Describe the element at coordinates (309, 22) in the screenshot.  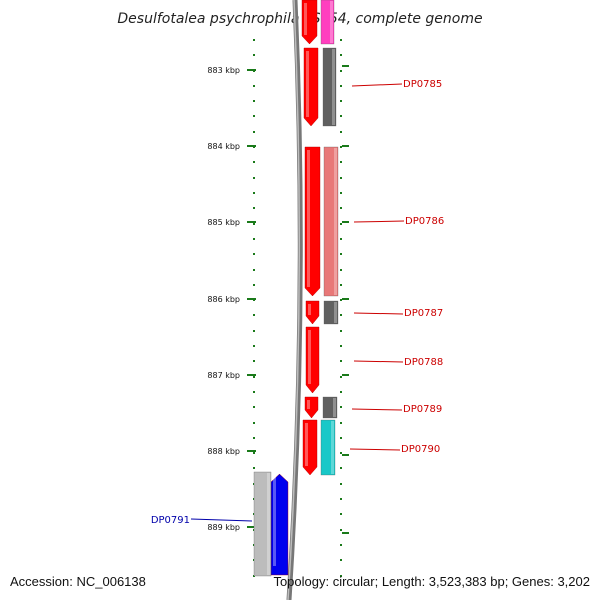
I see `gene-arrow` at that location.